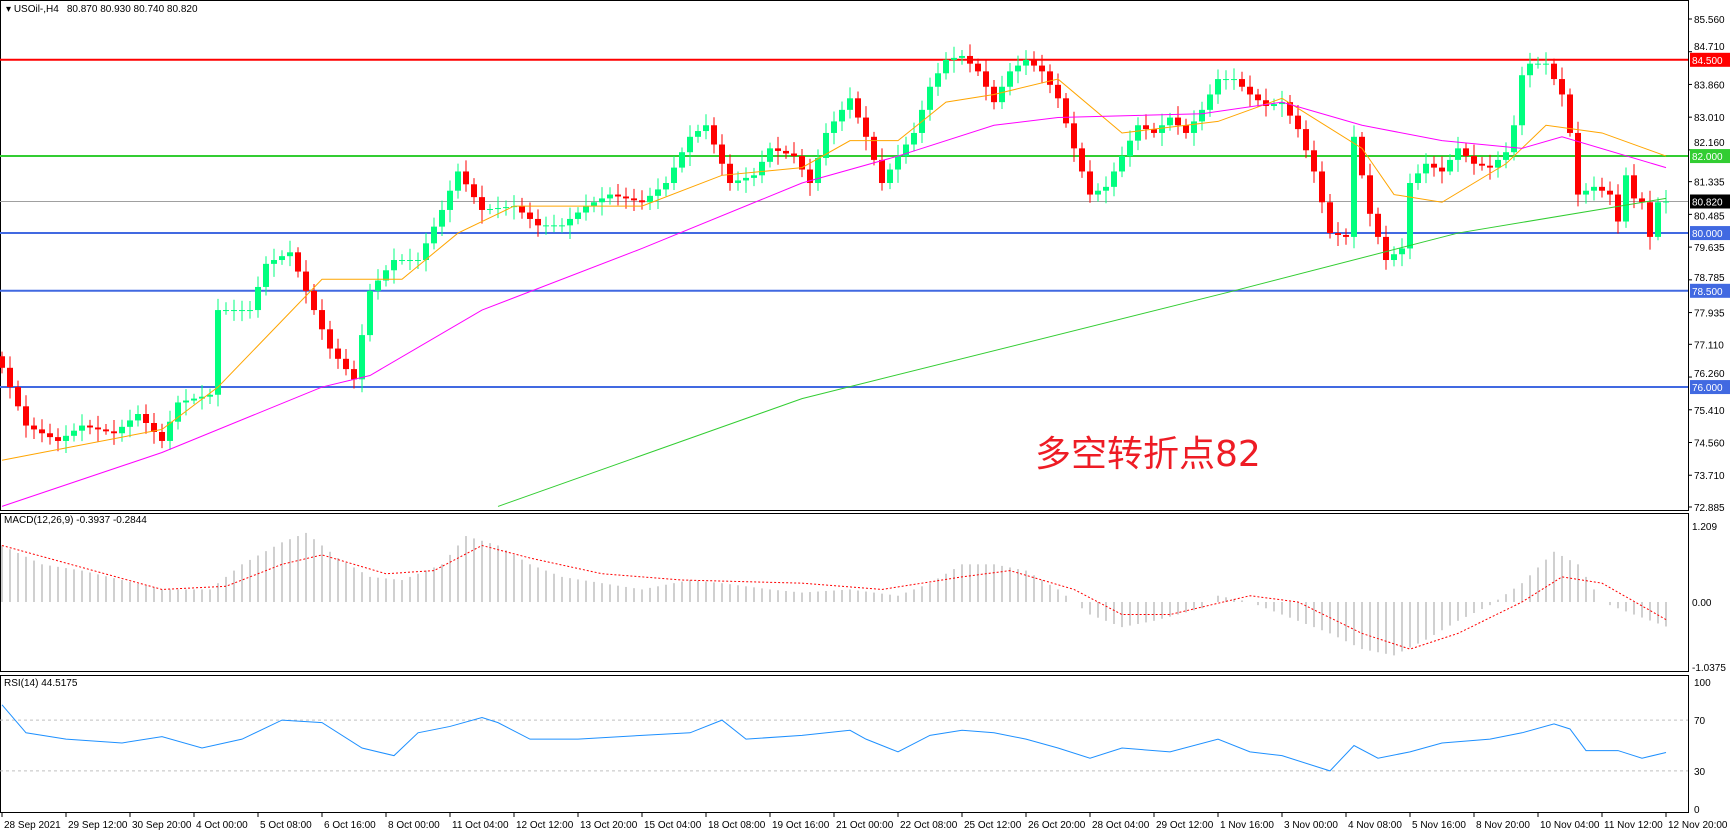 The image size is (1730, 832). Describe the element at coordinates (10, 9) in the screenshot. I see `collapse-triangle-icon: ▾` at that location.